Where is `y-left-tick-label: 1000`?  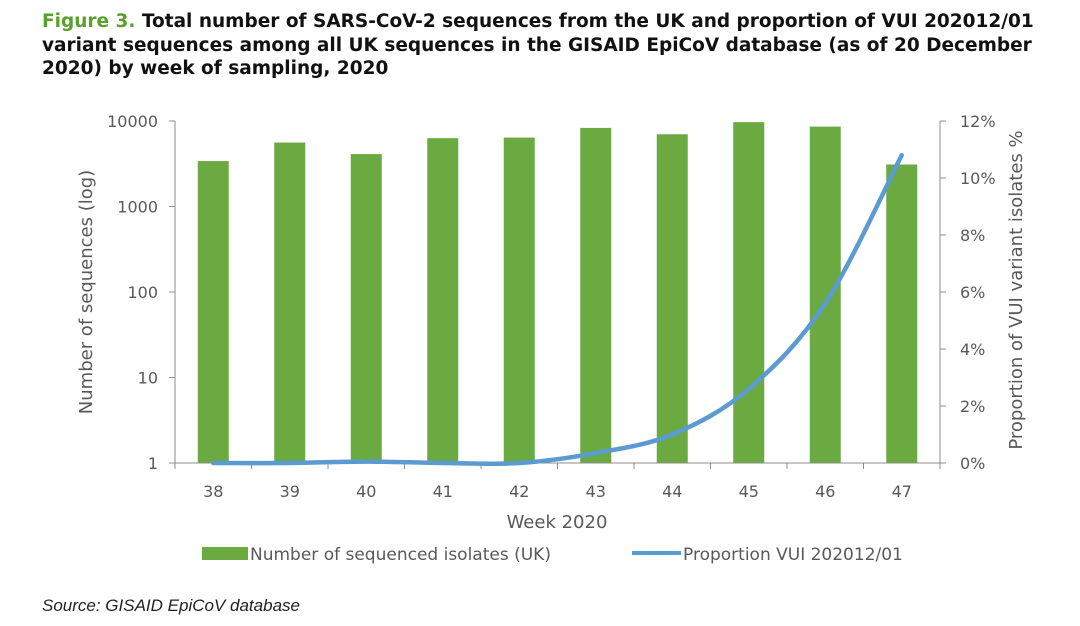
y-left-tick-label: 1000 is located at coordinates (137, 207).